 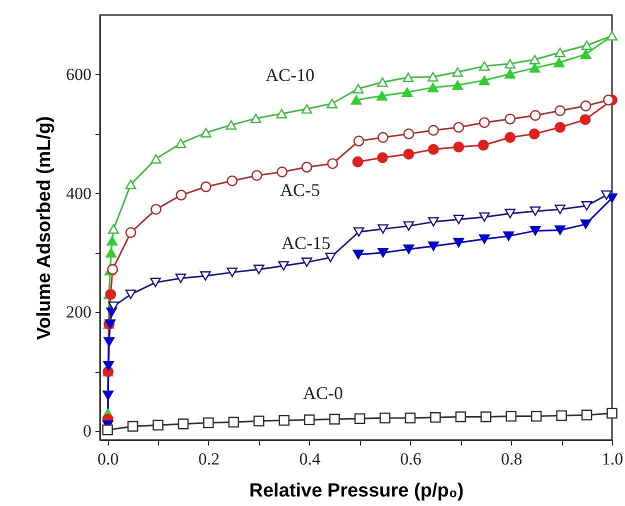 What do you see at coordinates (290, 75) in the screenshot?
I see `annotation: AC-10` at bounding box center [290, 75].